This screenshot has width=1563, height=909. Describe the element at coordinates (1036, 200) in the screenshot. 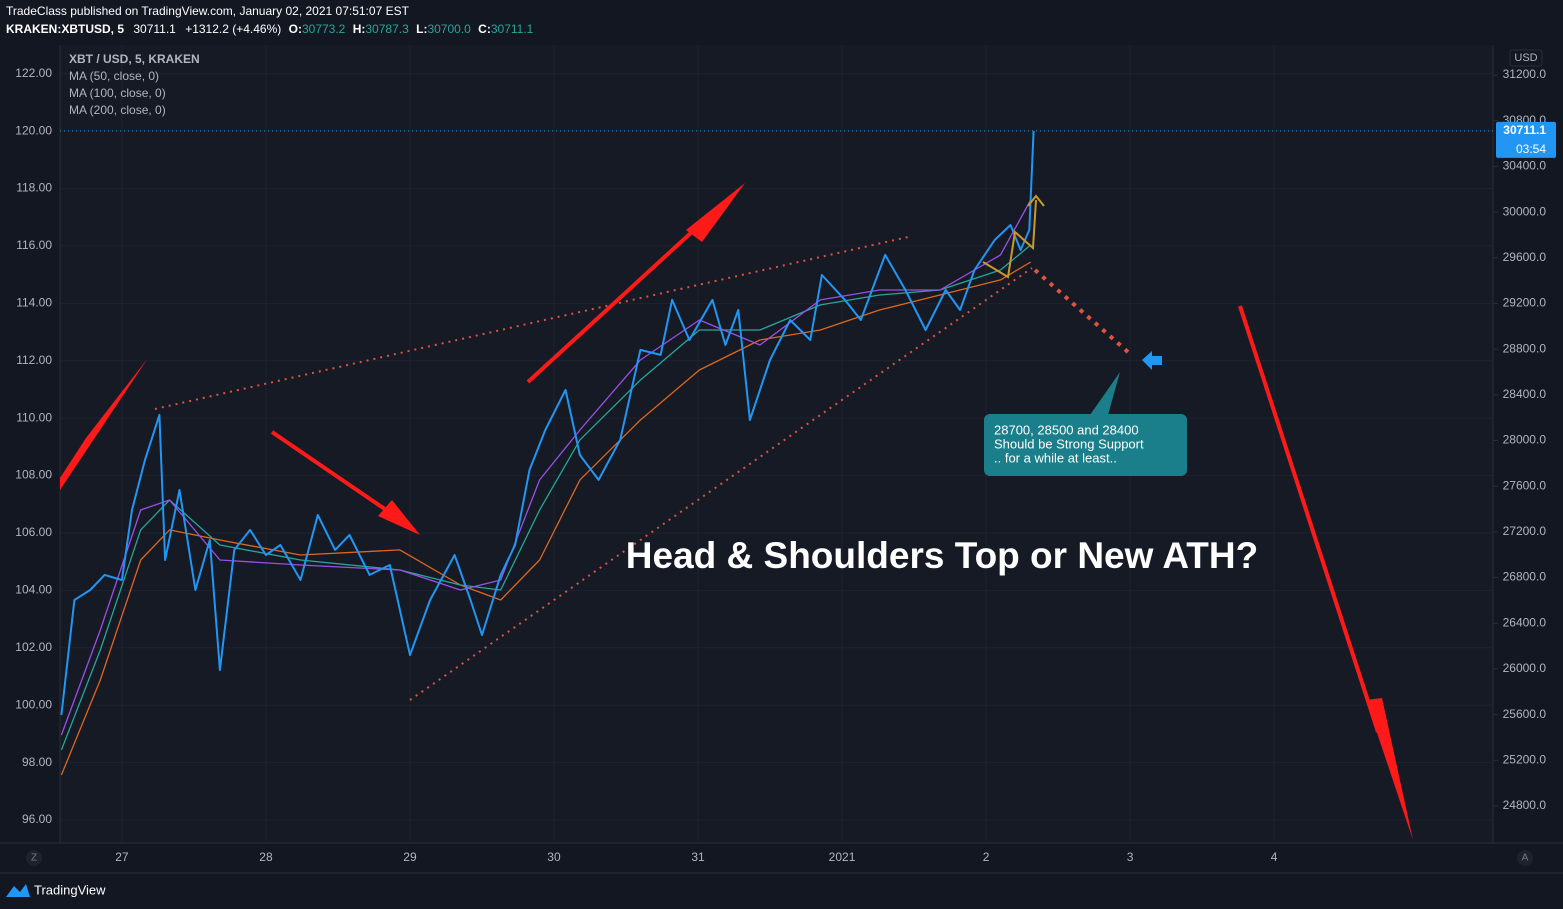

I see `projection-head` at that location.